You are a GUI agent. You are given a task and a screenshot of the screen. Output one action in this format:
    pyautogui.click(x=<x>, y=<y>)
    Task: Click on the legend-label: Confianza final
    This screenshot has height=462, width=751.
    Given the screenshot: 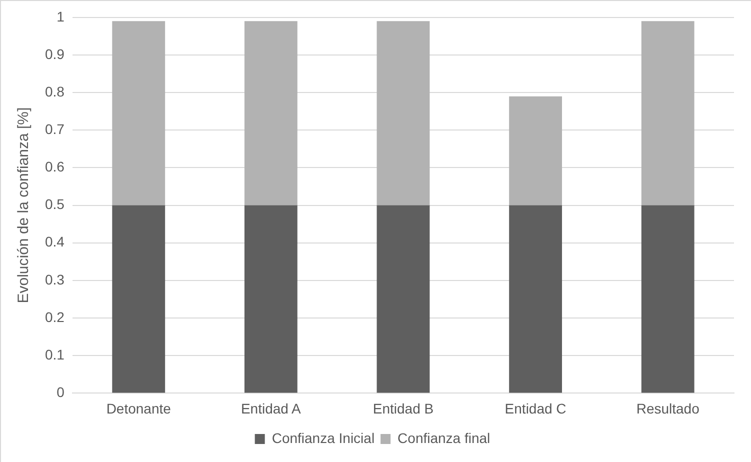 What is the action you would take?
    pyautogui.click(x=444, y=438)
    